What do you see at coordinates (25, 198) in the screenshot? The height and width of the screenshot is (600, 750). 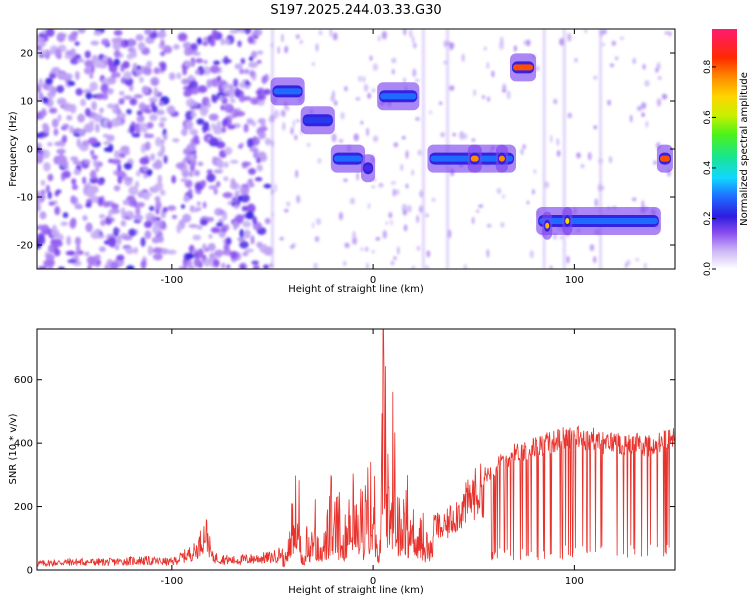 I see `top-y-tick-label: -10` at bounding box center [25, 198].